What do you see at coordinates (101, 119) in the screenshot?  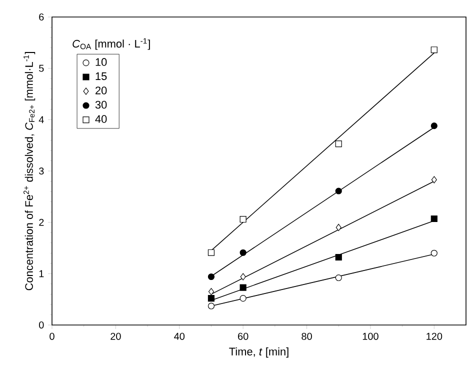 I see `legend-label: 40` at bounding box center [101, 119].